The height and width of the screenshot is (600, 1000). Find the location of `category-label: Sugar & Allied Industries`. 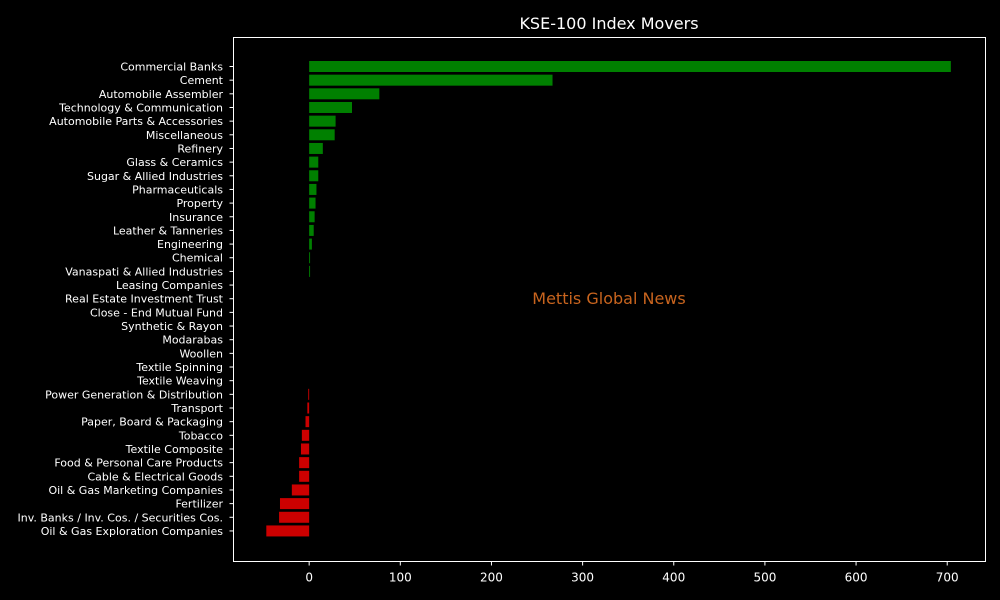

category-label: Sugar & Allied Industries is located at coordinates (155, 176).